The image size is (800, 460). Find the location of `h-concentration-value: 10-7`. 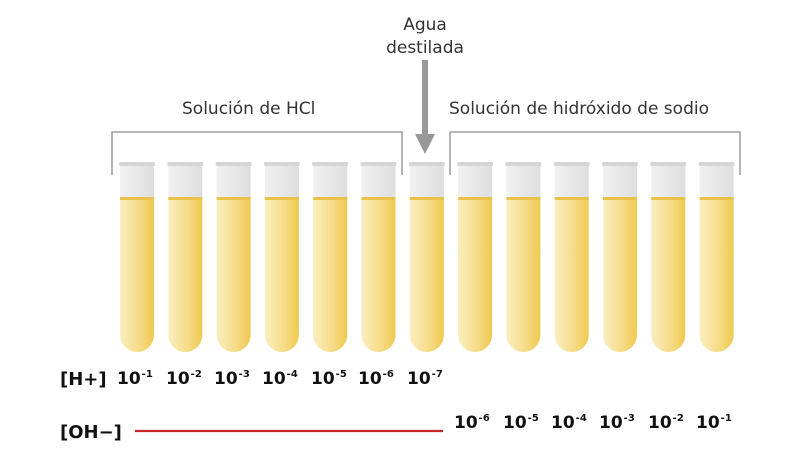

h-concentration-value: 10-7 is located at coordinates (425, 379).